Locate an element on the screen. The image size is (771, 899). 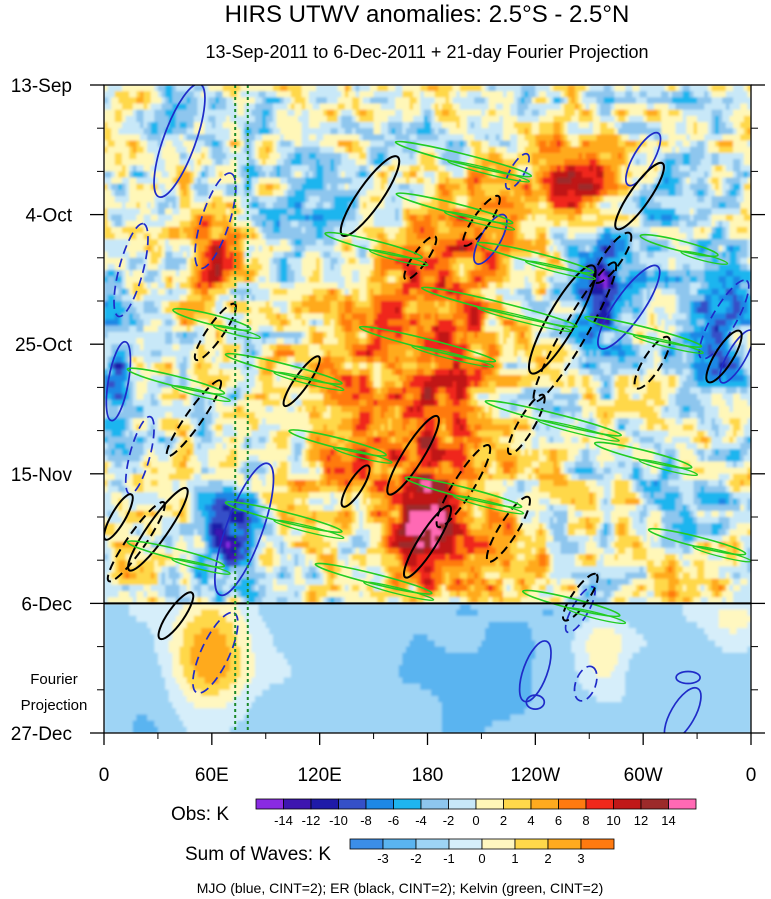
obs-colorbar-label: -12 is located at coordinates (311, 820).